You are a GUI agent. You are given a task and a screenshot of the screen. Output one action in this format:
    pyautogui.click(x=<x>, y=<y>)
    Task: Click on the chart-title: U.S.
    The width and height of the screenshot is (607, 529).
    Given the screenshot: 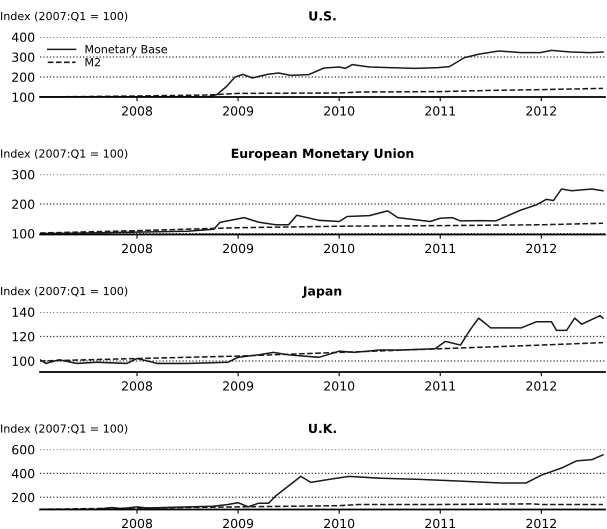 What is the action you would take?
    pyautogui.click(x=322, y=16)
    